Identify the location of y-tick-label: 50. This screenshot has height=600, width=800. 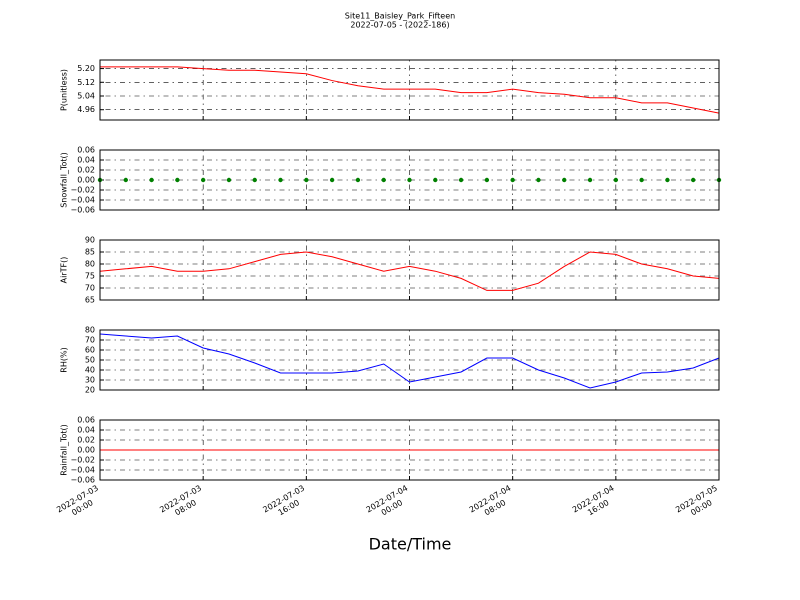
(90, 360).